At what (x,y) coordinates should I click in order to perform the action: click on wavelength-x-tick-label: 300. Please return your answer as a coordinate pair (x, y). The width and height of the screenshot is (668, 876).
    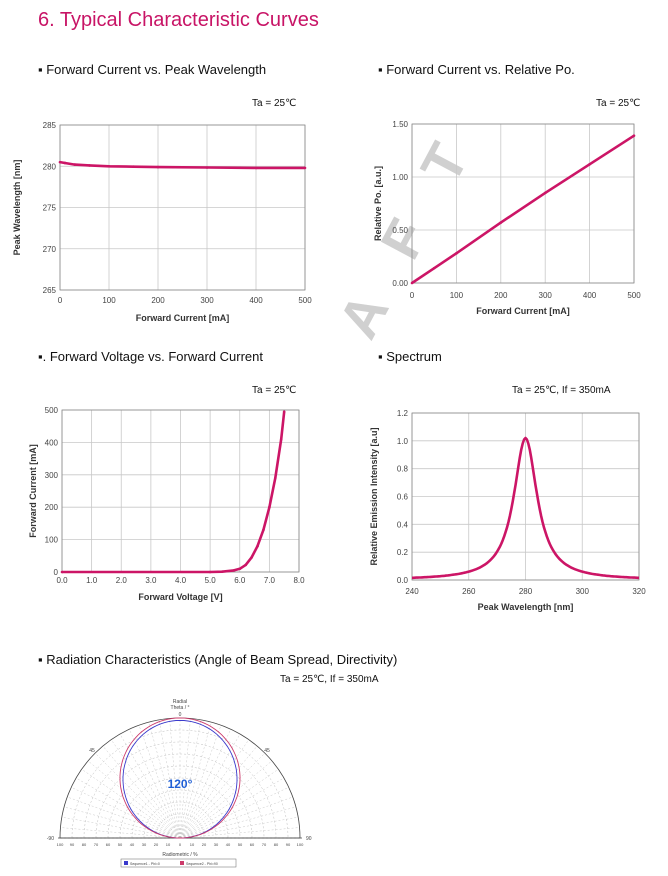
    Looking at the image, I should click on (207, 300).